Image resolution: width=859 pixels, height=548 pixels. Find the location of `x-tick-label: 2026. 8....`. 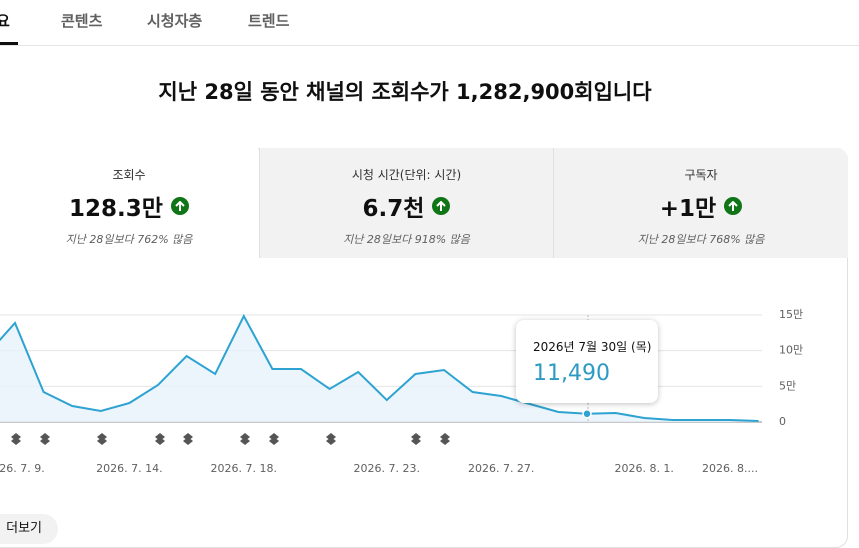

x-tick-label: 2026. 8.... is located at coordinates (730, 468).